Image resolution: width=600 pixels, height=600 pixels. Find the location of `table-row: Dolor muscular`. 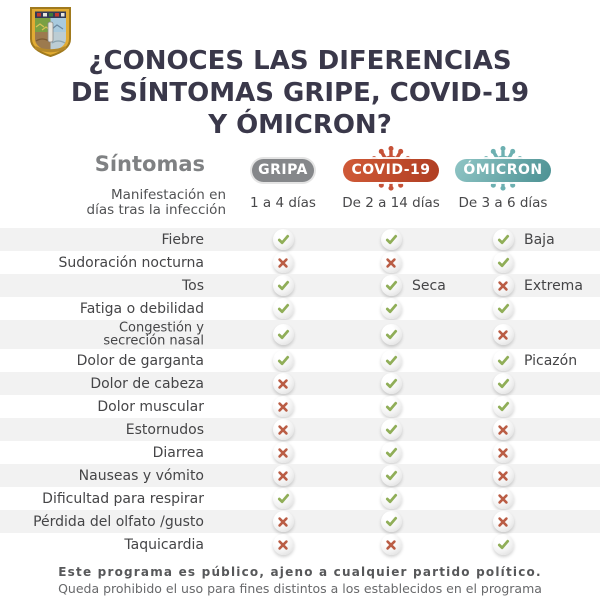

table-row: Dolor muscular is located at coordinates (300, 406).